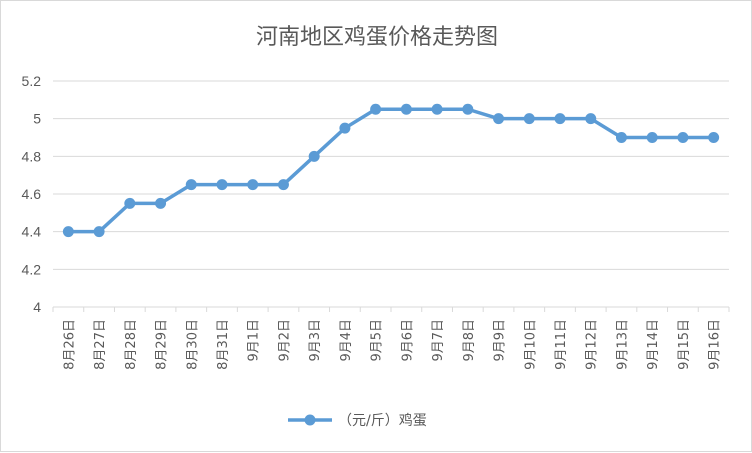 The height and width of the screenshot is (453, 752). What do you see at coordinates (32, 156) in the screenshot?
I see `y-tick-label: 4.8` at bounding box center [32, 156].